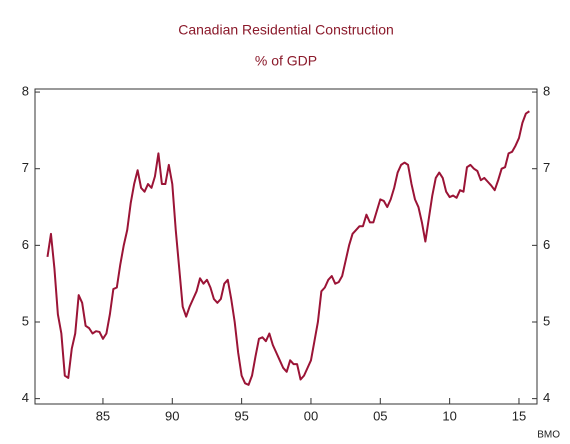  What do you see at coordinates (519, 415) in the screenshot?
I see `x-tick-label: 15` at bounding box center [519, 415].